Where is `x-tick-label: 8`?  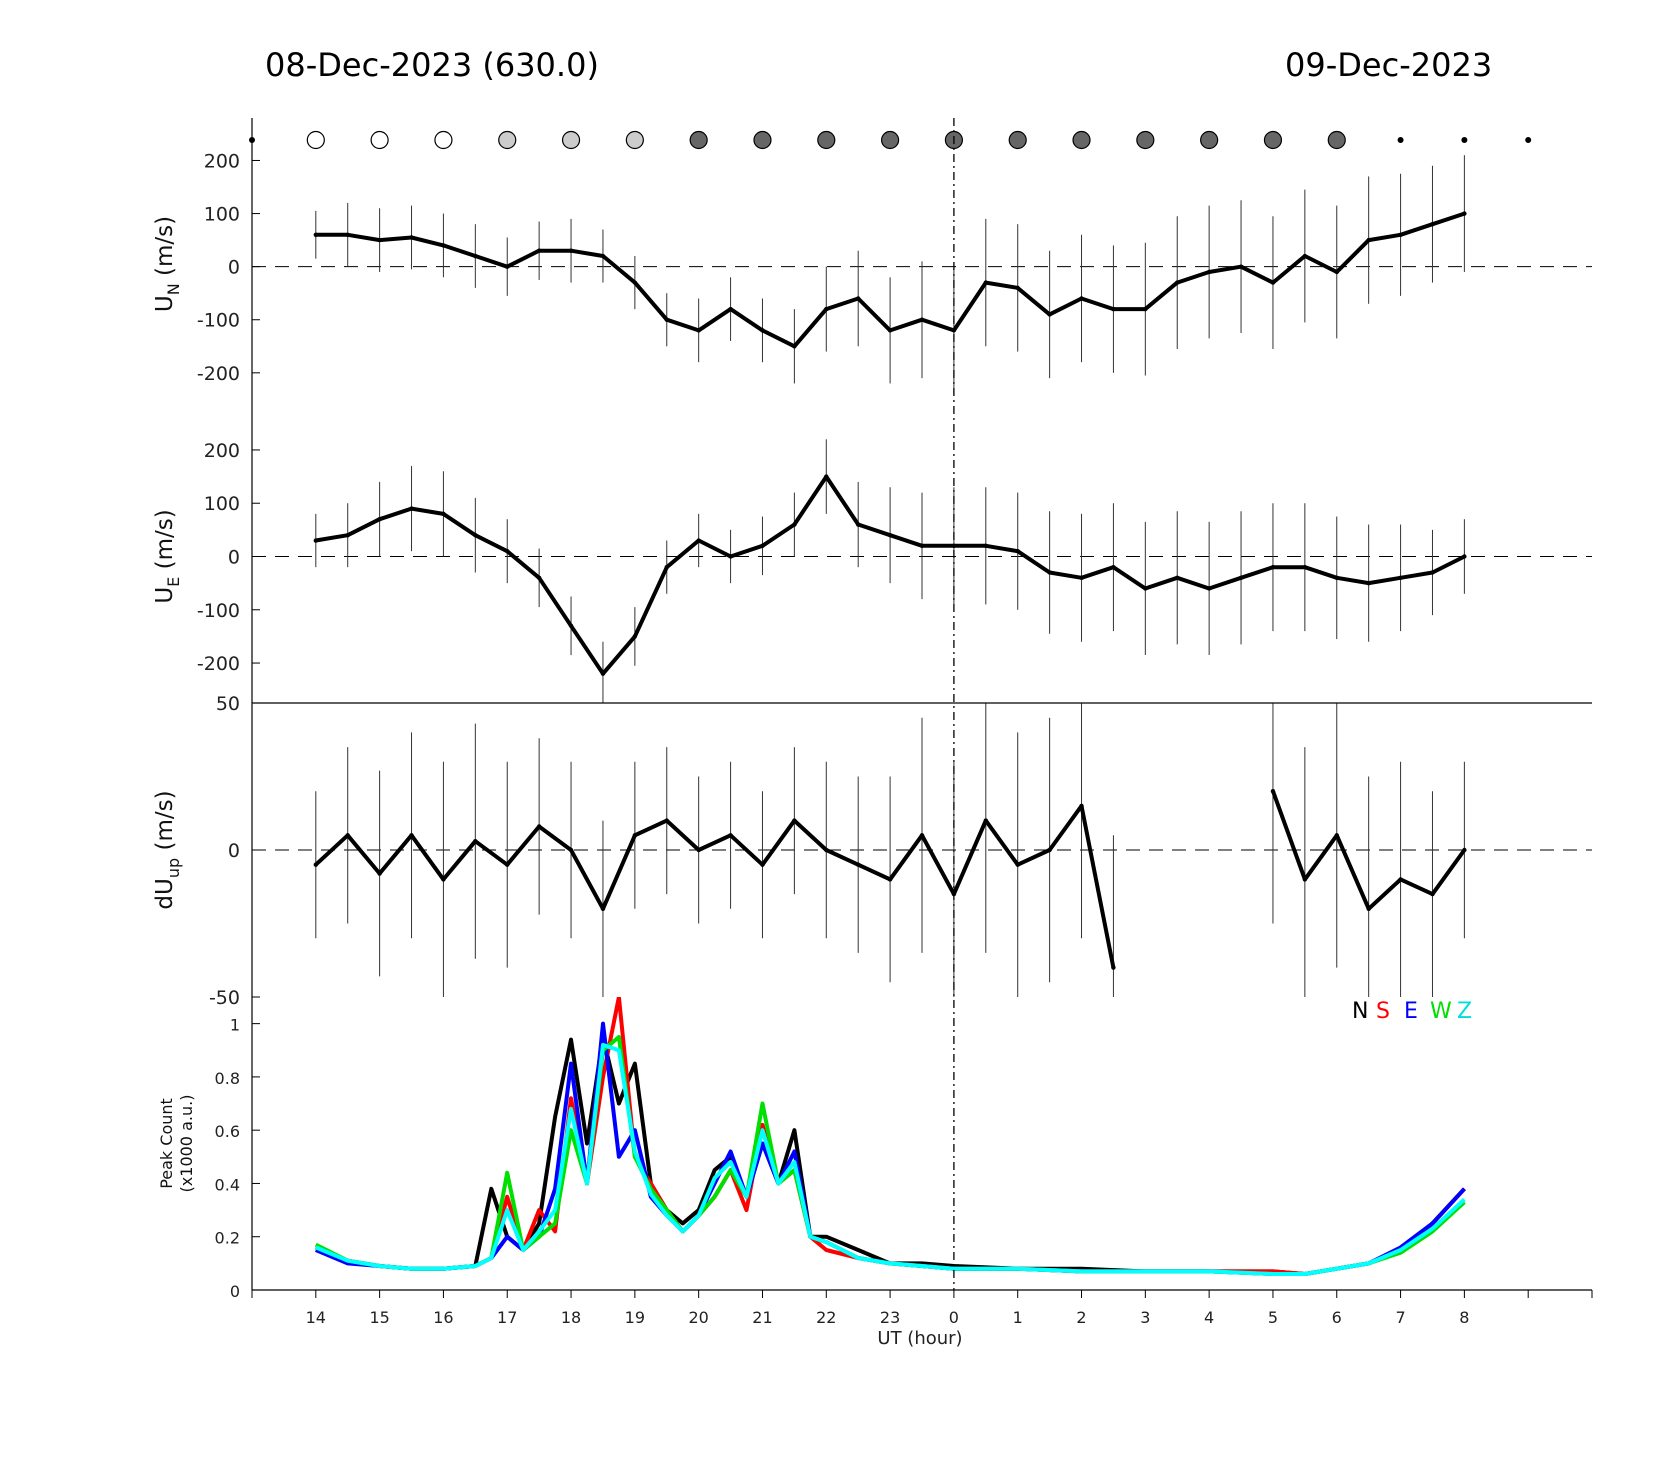 x-tick-label: 8 is located at coordinates (1464, 1317).